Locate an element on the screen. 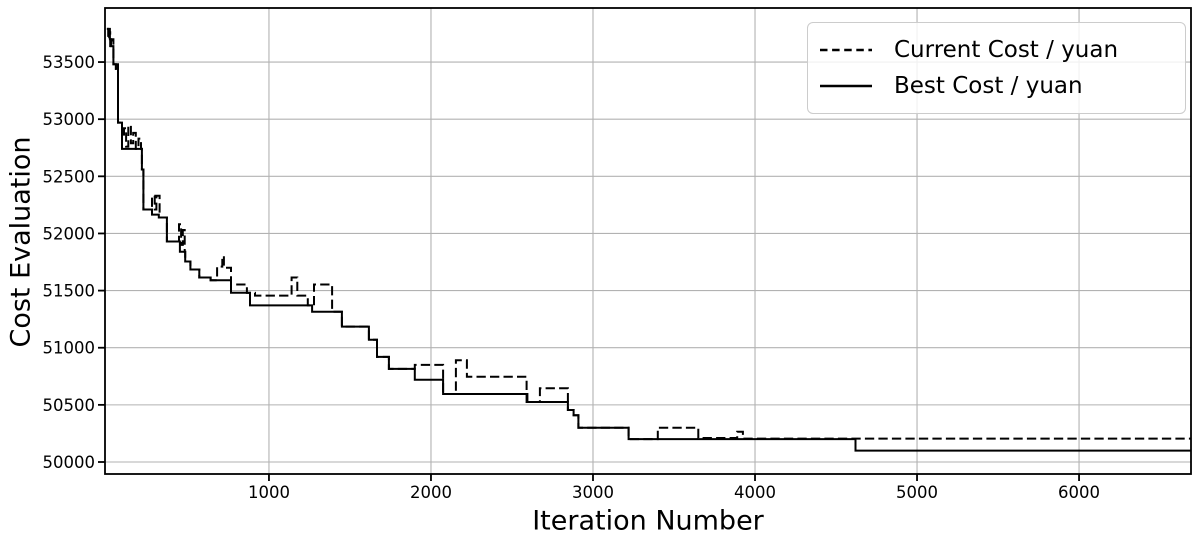 Image resolution: width=1200 pixels, height=543 pixels. y-axis-label: Cost Evaluation is located at coordinates (21, 242).